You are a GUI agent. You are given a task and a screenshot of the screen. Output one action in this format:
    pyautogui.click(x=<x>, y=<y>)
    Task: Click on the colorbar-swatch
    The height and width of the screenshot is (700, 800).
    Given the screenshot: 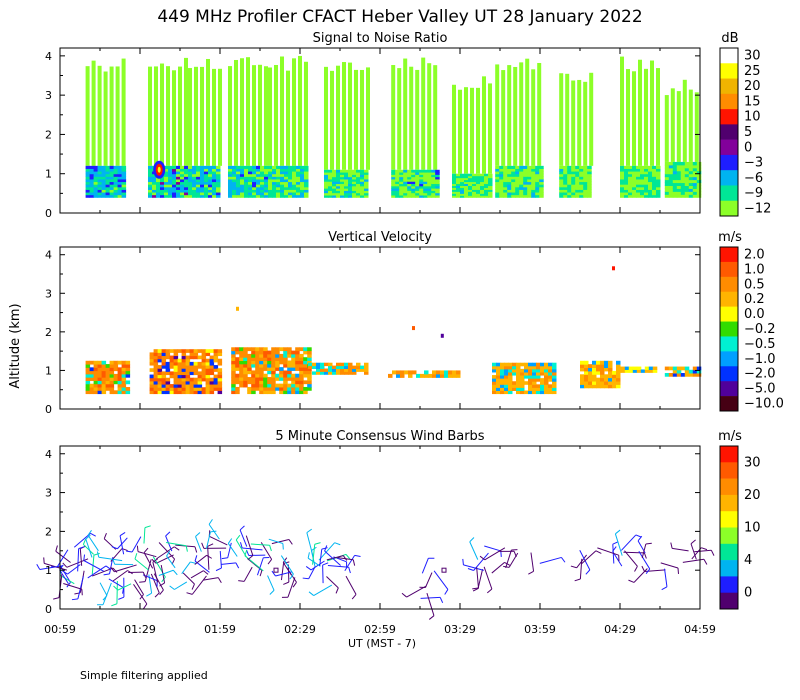 What is the action you would take?
    pyautogui.click(x=729, y=552)
    